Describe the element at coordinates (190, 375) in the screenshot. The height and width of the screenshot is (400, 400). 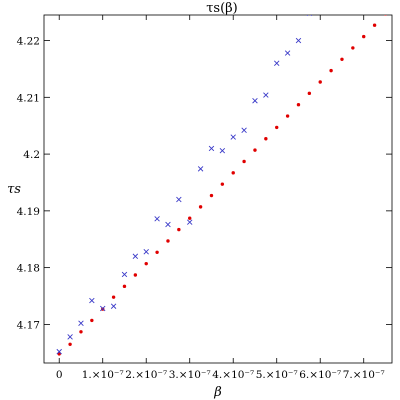
I see `x-tick-label: 3.×10⁻⁷` at that location.